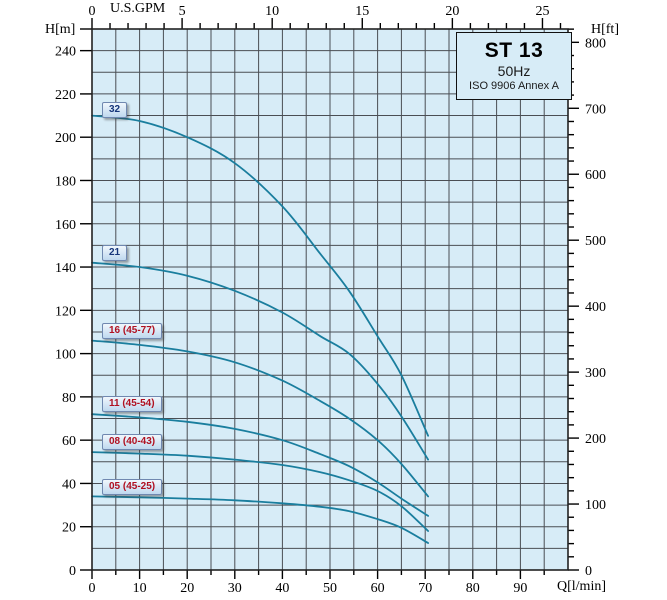  Describe the element at coordinates (425, 588) in the screenshot. I see `tick-label: 70` at that location.